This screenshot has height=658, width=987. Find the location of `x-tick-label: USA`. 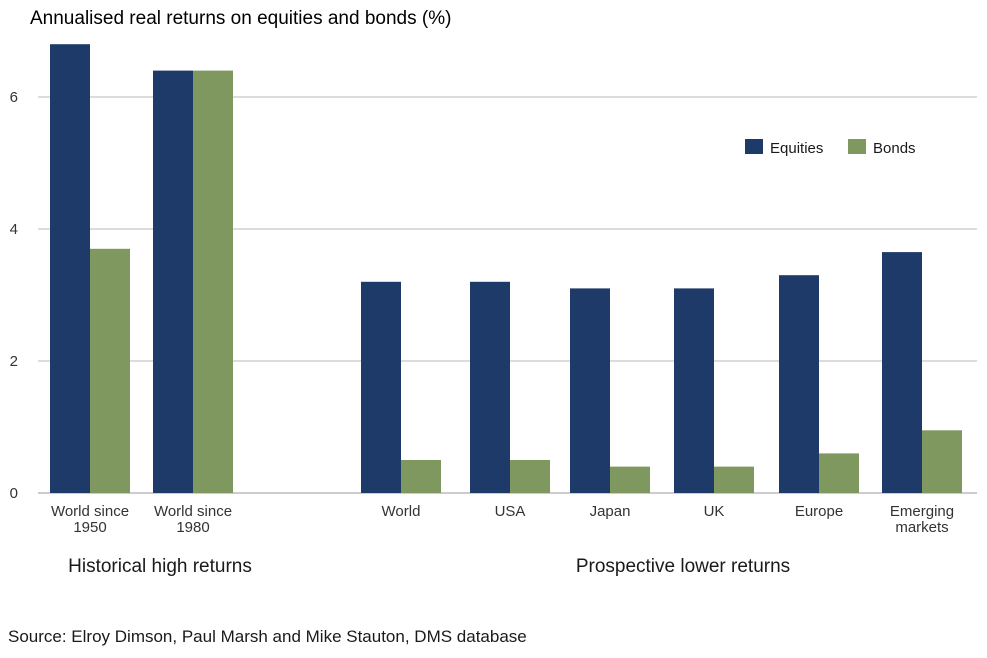

x-tick-label: USA is located at coordinates (510, 511).